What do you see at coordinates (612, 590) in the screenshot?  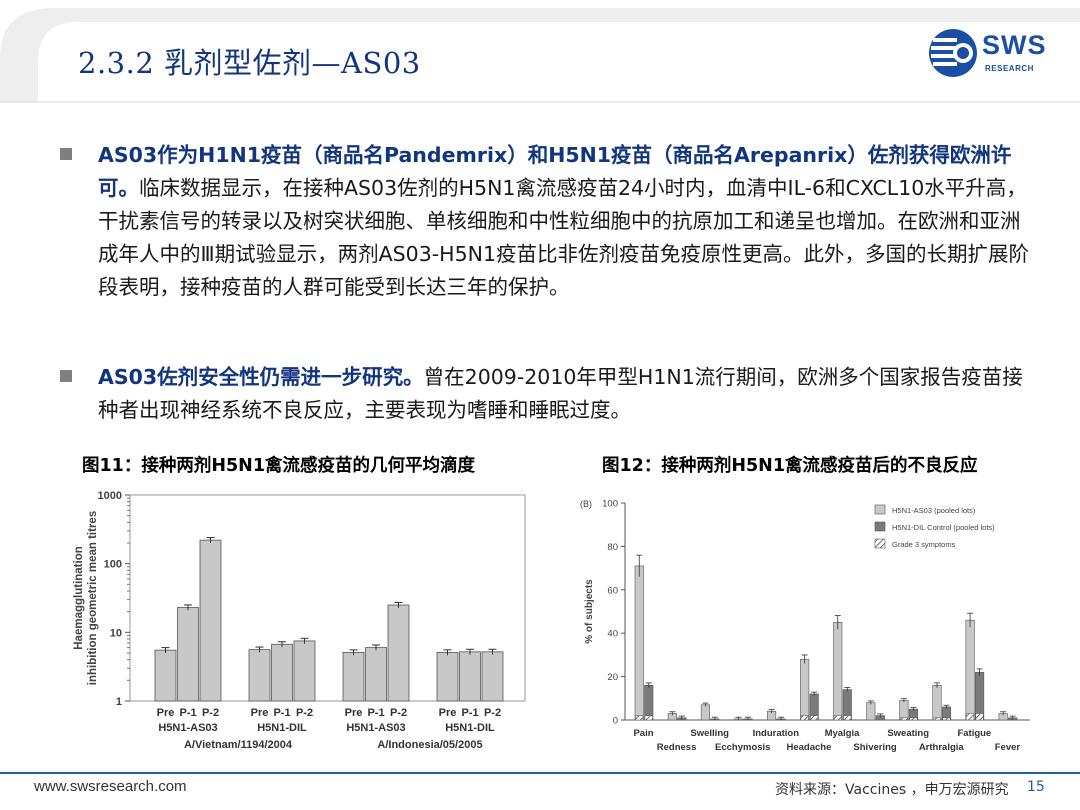 I see `y-tick-label: 60` at bounding box center [612, 590].